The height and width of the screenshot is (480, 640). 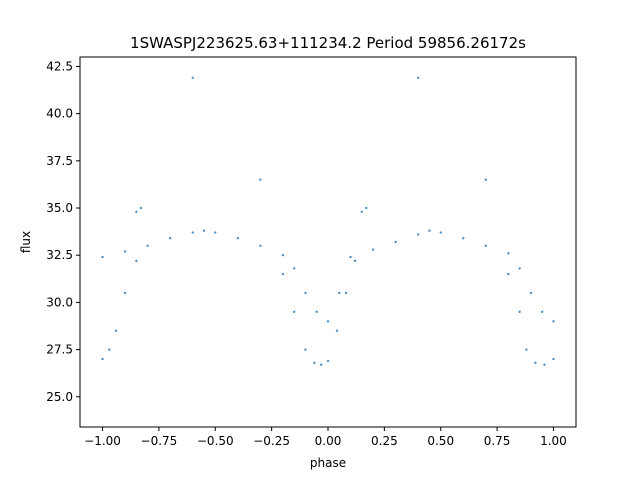 What do you see at coordinates (271, 441) in the screenshot?
I see `x-tick-label: −0.25` at bounding box center [271, 441].